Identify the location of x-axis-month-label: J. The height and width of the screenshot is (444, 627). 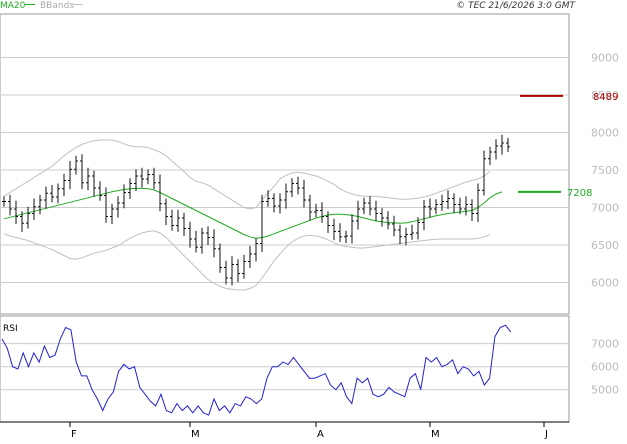
(546, 434).